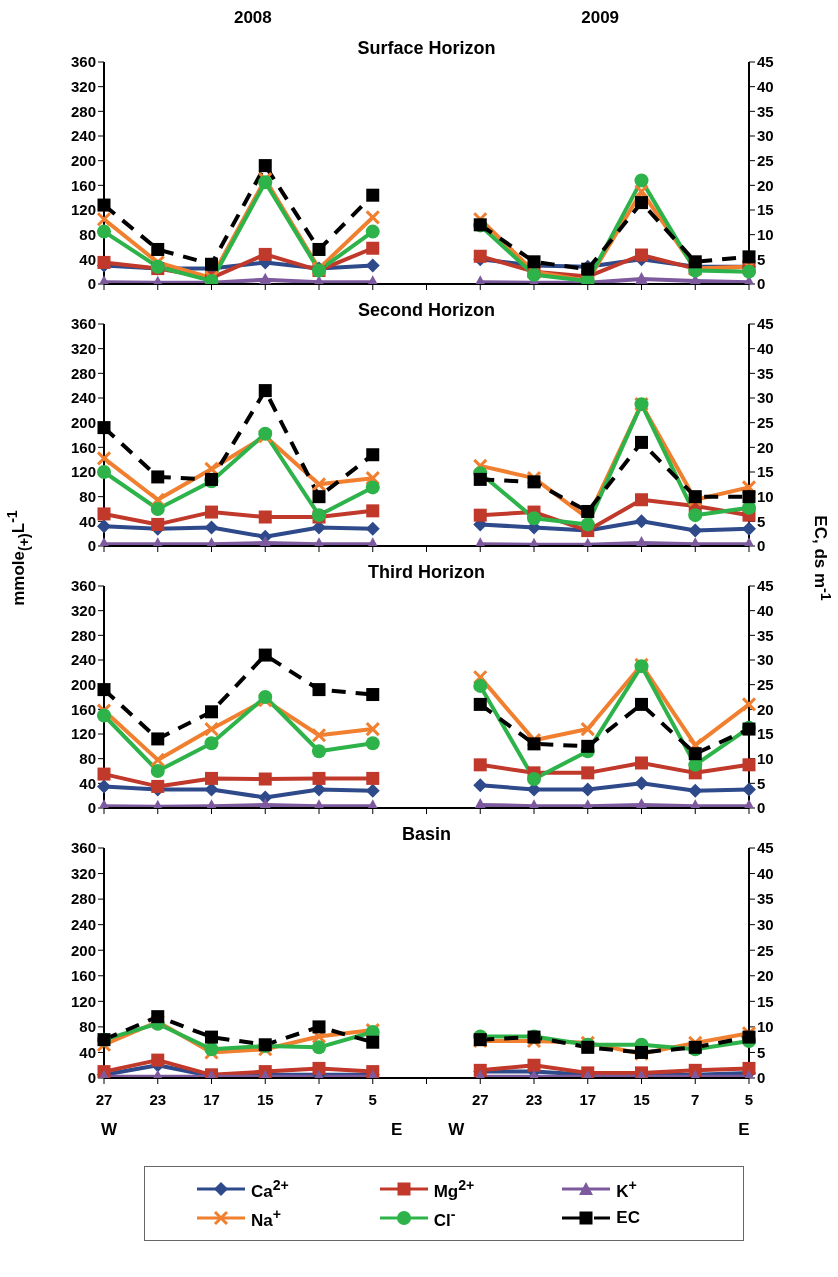 The height and width of the screenshot is (1277, 838). What do you see at coordinates (628, 1217) in the screenshot?
I see `legend-label: EC` at bounding box center [628, 1217].